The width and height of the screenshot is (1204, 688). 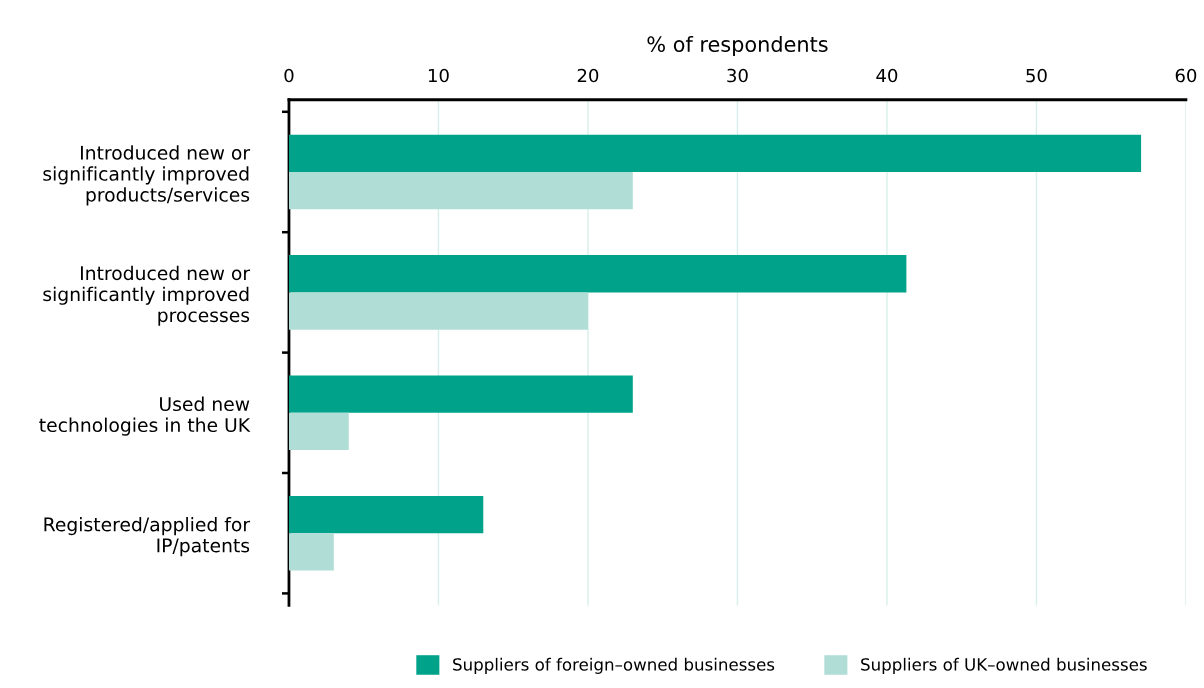 What do you see at coordinates (737, 46) in the screenshot?
I see `x-axis-title: % of respondents` at bounding box center [737, 46].